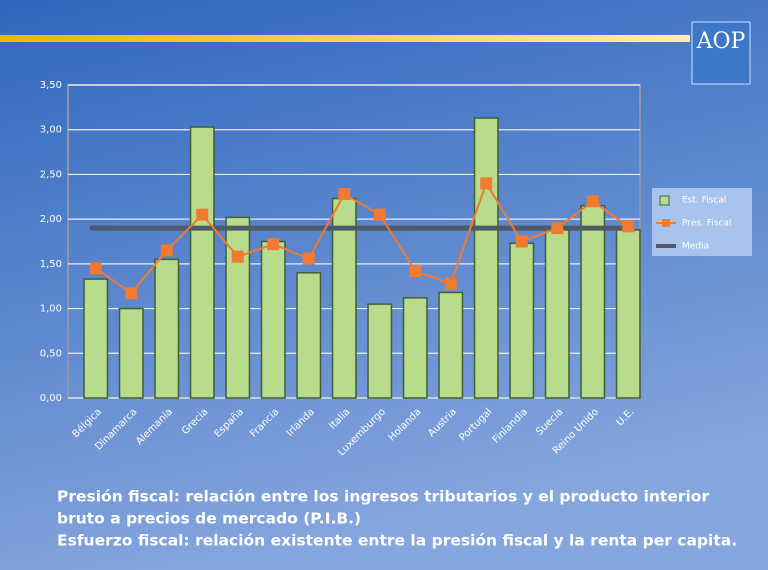 This screenshot has height=570, width=768. I want to click on logo-box, so click(721, 53).